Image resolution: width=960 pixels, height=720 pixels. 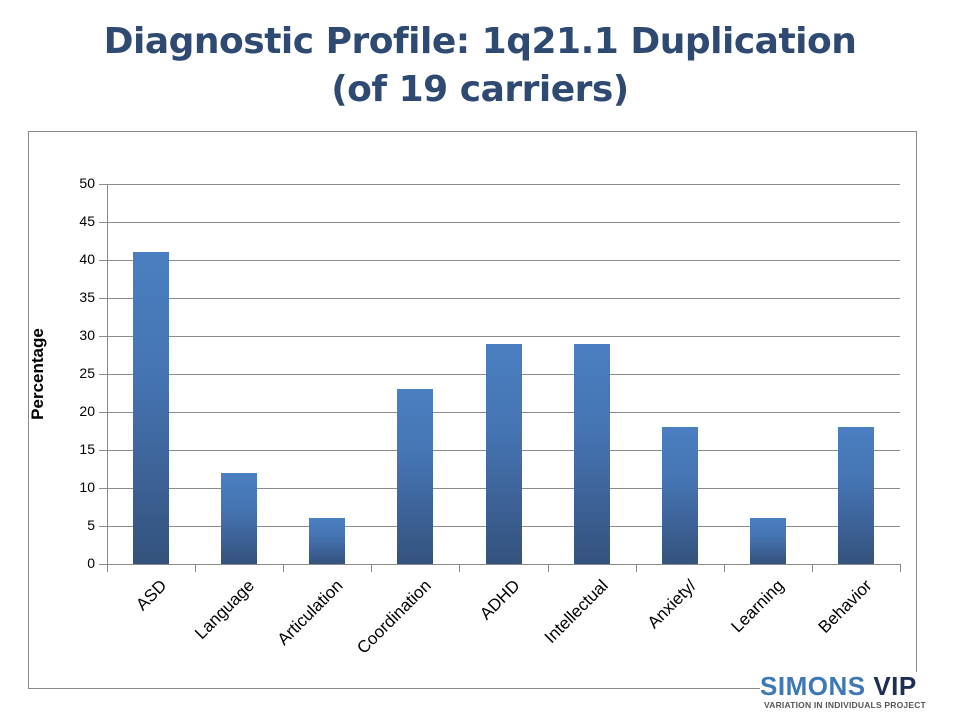 I want to click on x-axis-line, so click(x=503, y=564).